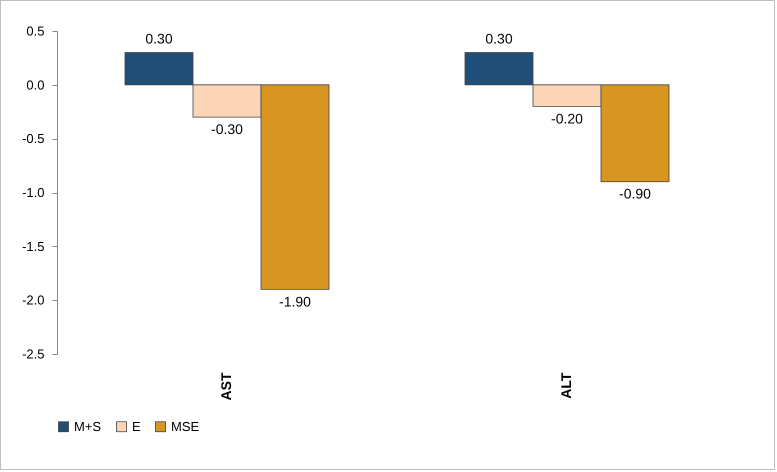 This screenshot has width=777, height=472. I want to click on legend-label: E, so click(136, 426).